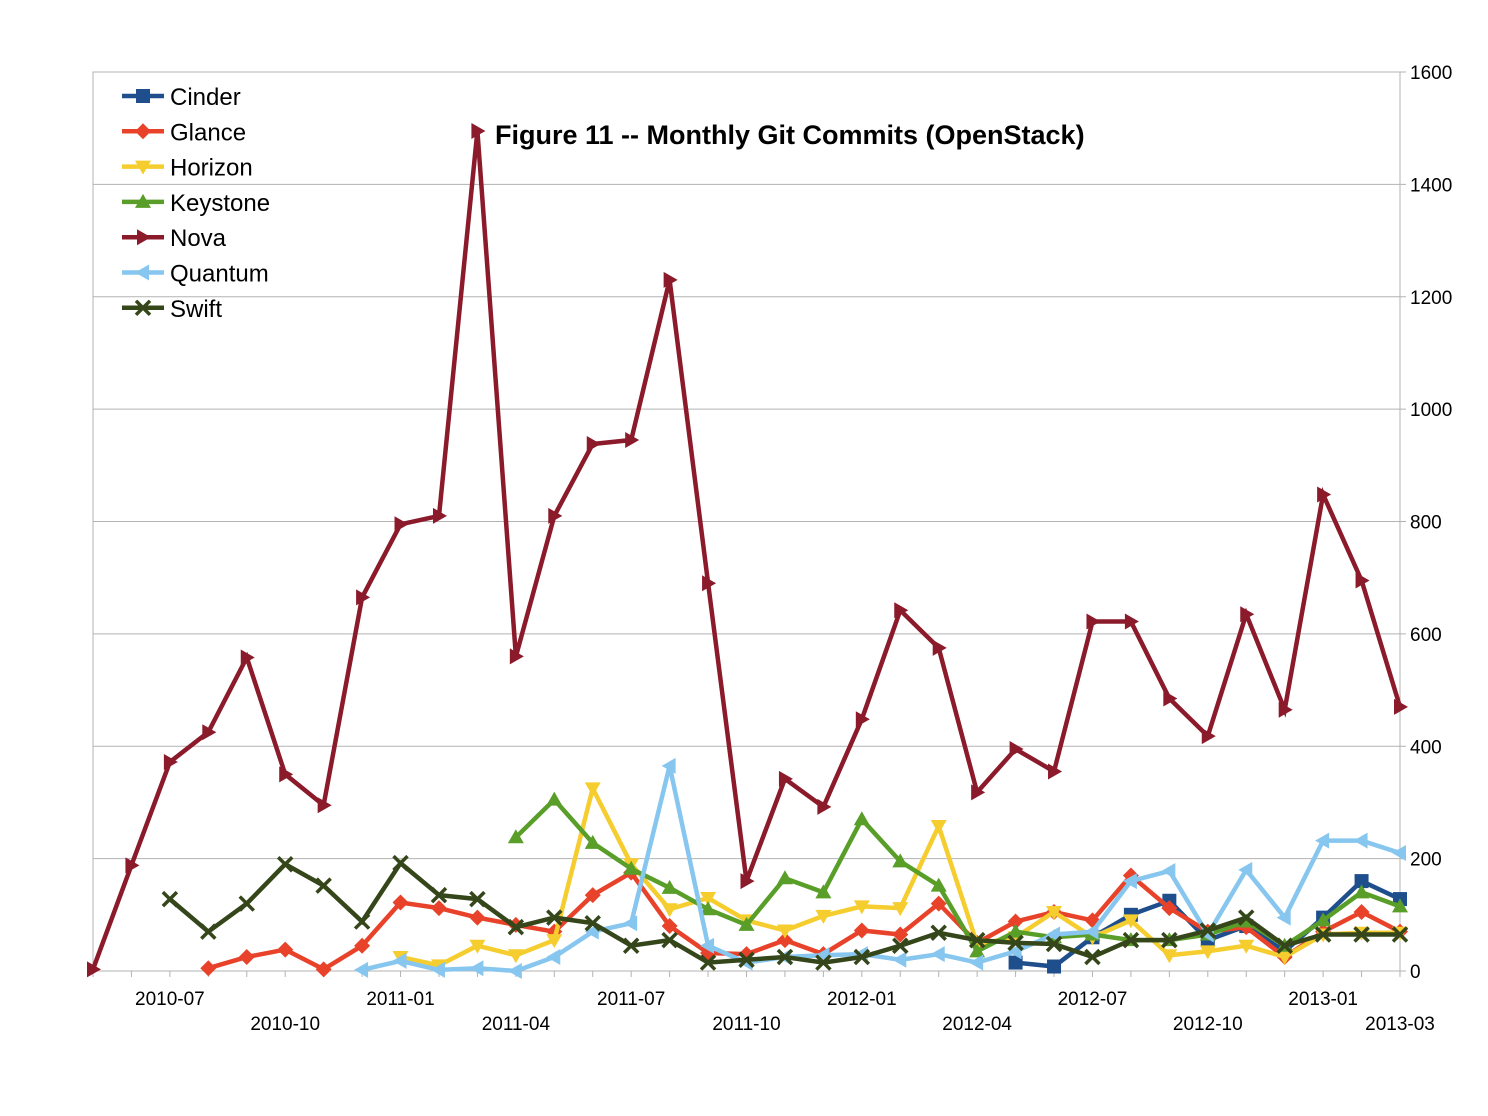 The image size is (1488, 1116). I want to click on y-tick-label: 0, so click(1415, 972).